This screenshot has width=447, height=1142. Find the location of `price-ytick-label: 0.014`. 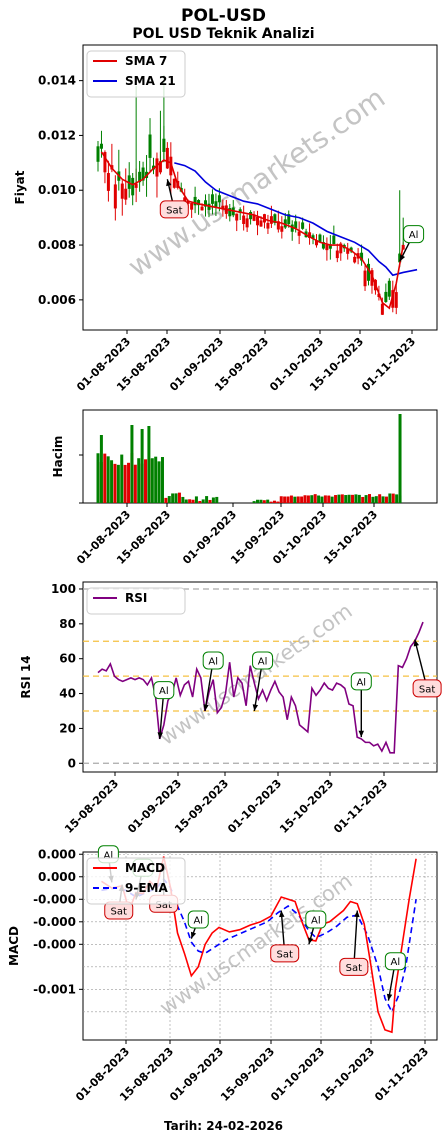

price-ytick-label: 0.014 is located at coordinates (57, 81).